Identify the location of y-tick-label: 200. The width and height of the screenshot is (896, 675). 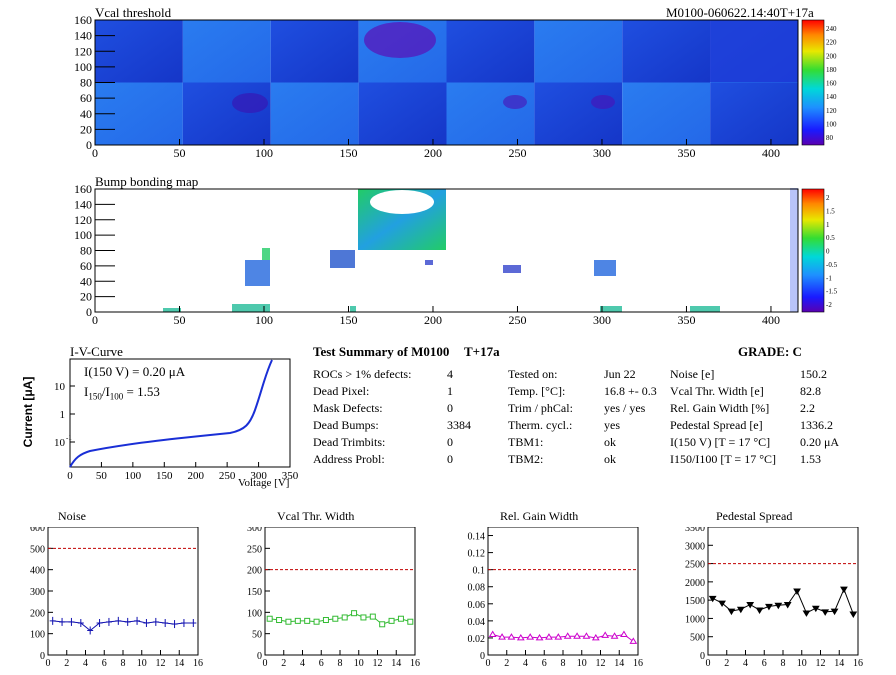
(254, 571).